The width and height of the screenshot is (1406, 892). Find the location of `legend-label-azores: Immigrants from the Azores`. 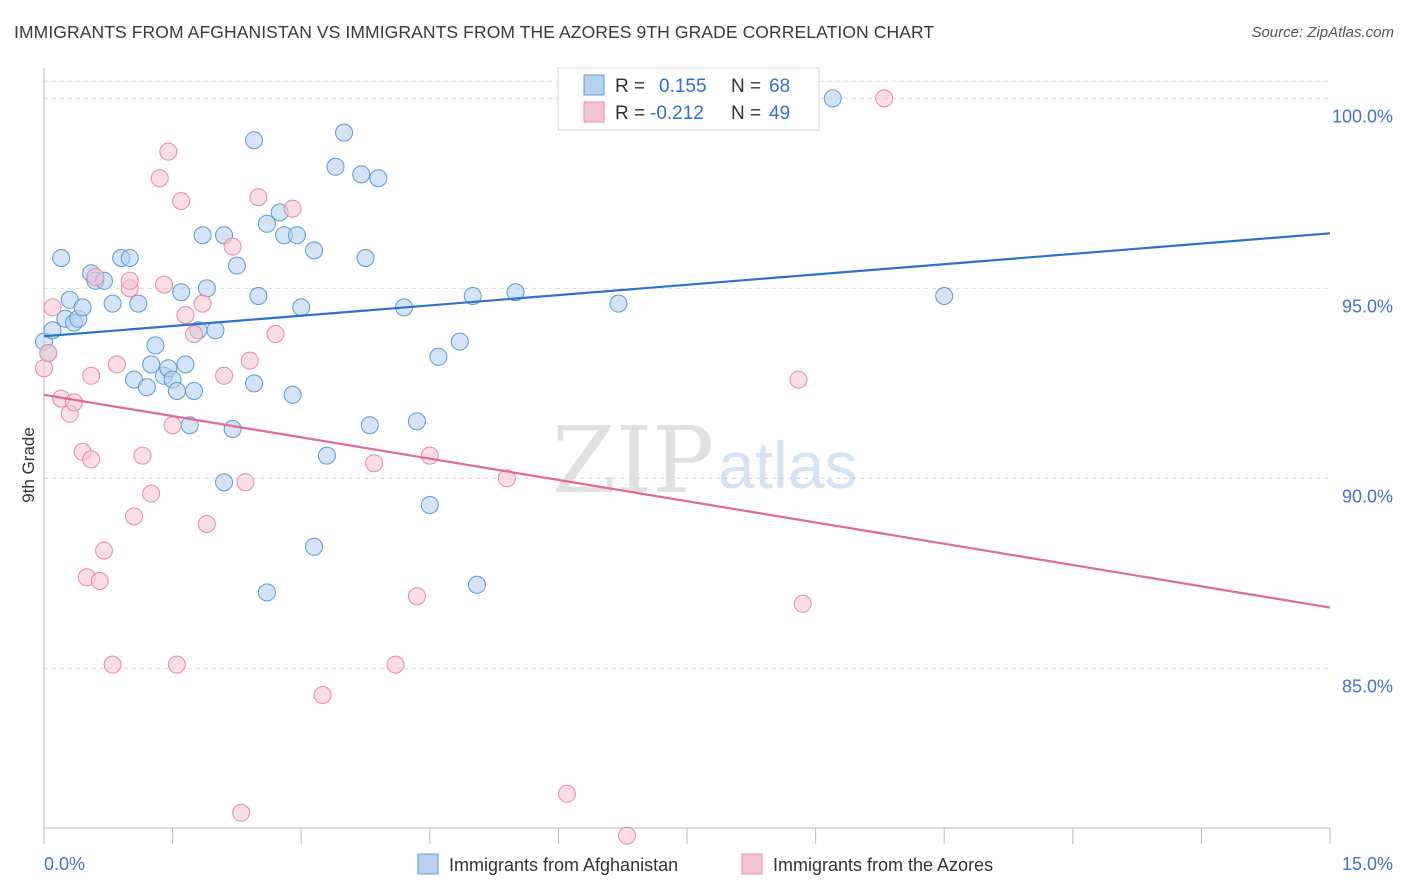

legend-label-azores: Immigrants from the Azores is located at coordinates (883, 865).